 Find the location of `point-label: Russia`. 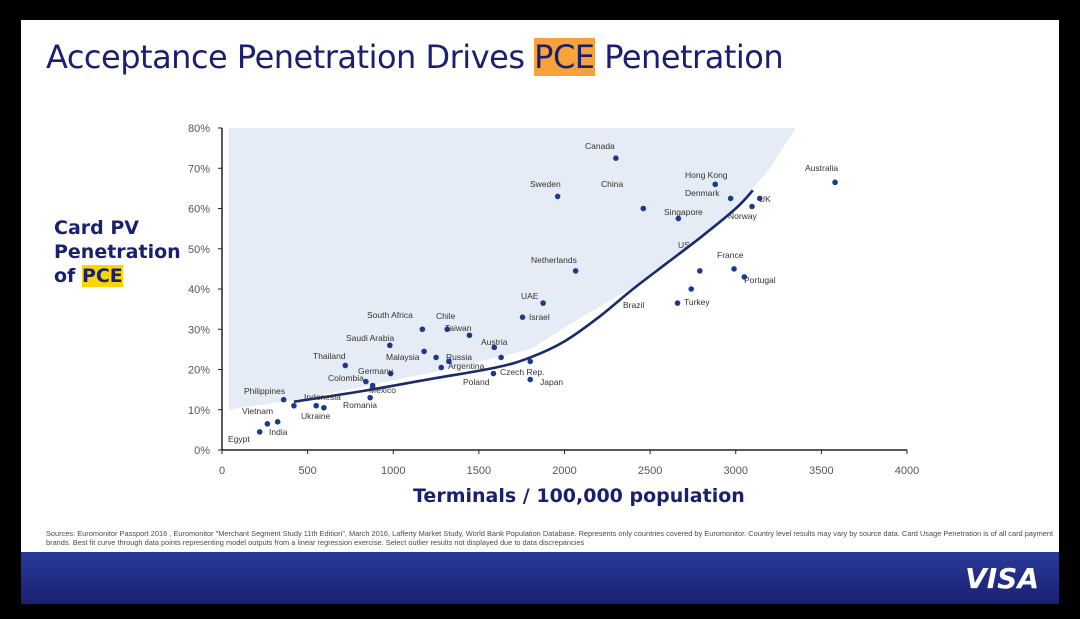

point-label: Russia is located at coordinates (459, 357).